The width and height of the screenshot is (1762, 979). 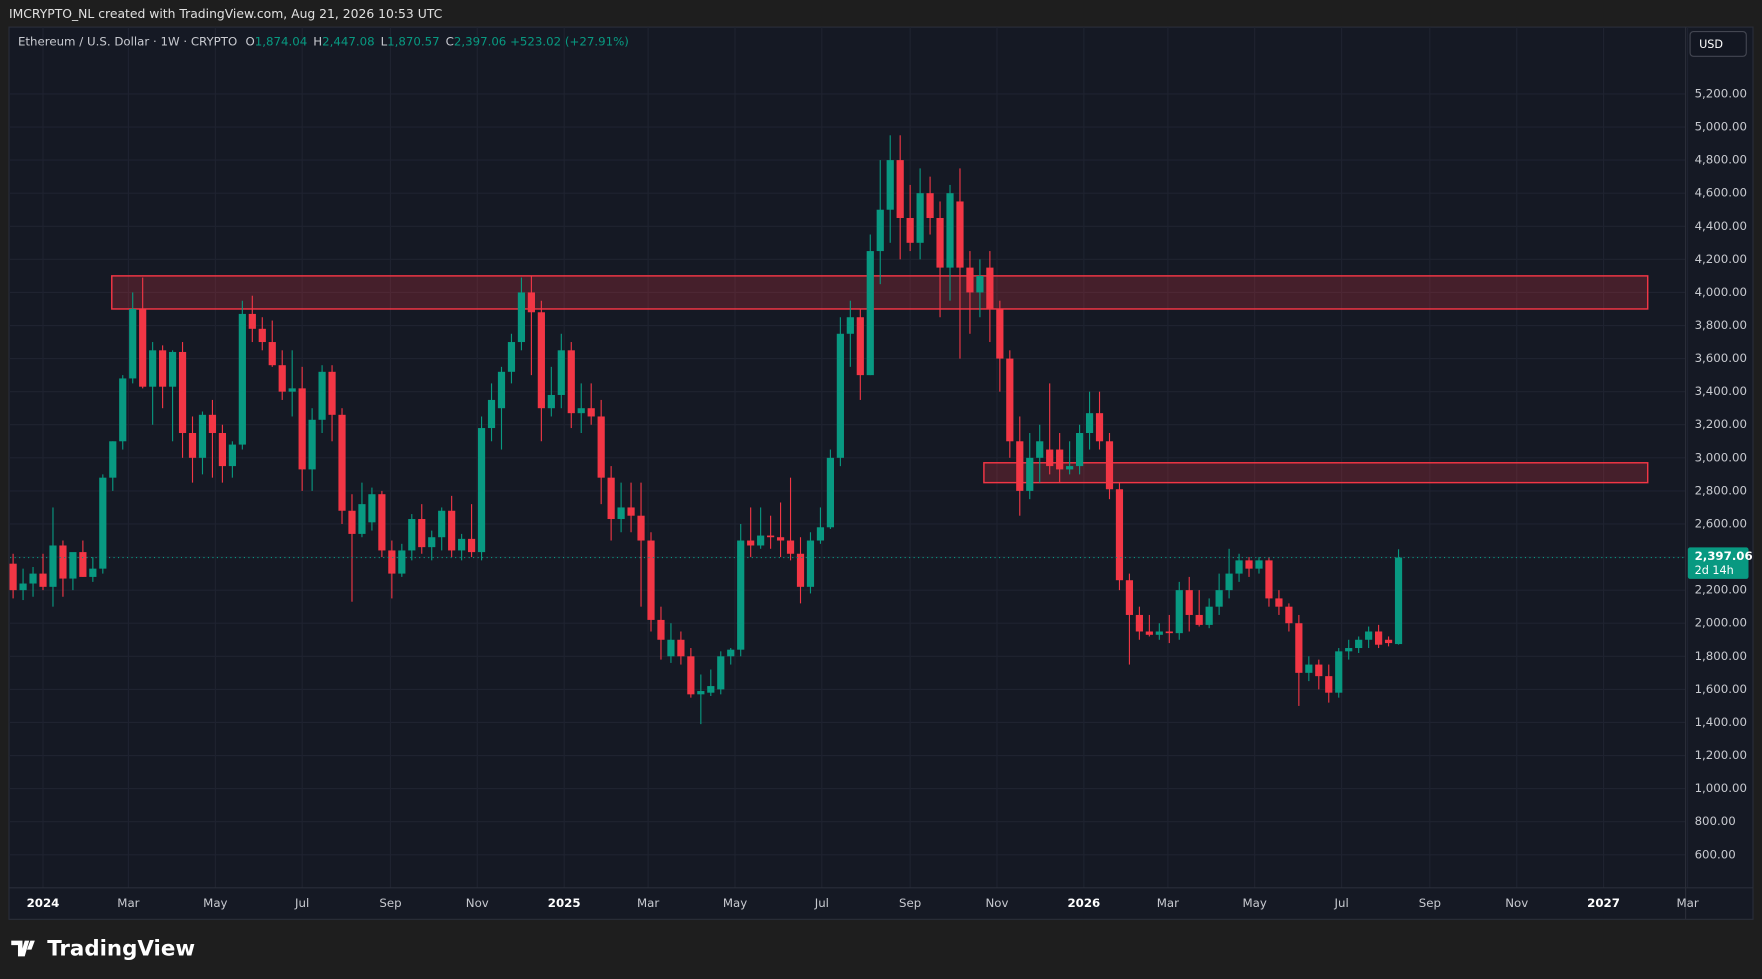 I want to click on currency-label: USD, so click(x=1711, y=44).